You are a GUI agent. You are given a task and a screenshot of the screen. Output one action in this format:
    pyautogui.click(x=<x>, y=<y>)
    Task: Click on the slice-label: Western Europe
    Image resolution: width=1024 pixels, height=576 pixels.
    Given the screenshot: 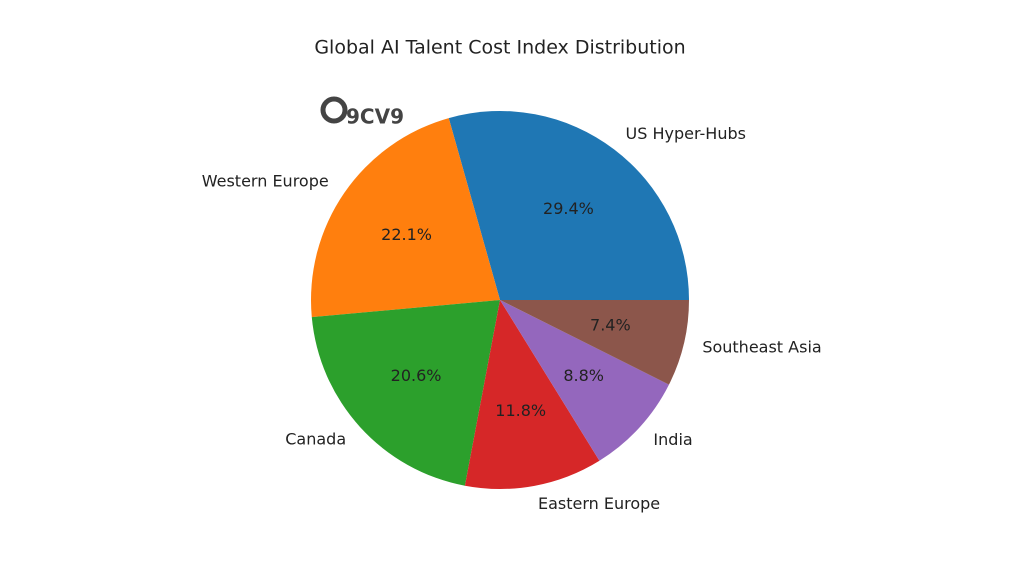 What is the action you would take?
    pyautogui.click(x=265, y=181)
    